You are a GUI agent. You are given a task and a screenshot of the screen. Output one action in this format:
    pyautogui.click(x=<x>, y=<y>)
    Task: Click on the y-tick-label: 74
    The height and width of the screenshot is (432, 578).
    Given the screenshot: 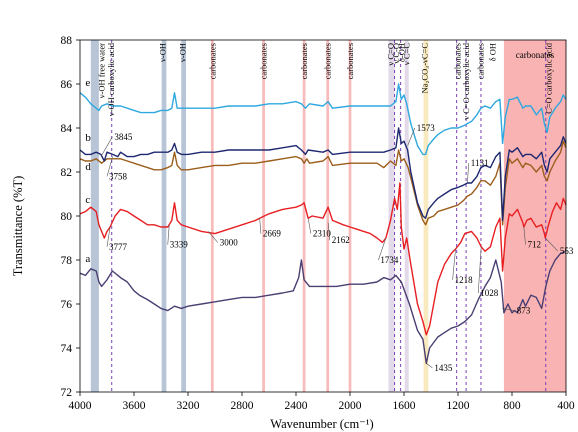 What is the action you would take?
    pyautogui.click(x=67, y=349)
    